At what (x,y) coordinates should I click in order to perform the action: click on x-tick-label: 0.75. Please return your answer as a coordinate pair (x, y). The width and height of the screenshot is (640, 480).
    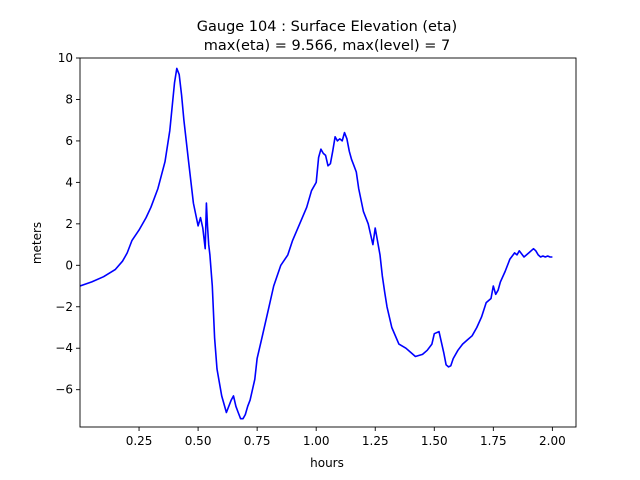
    Looking at the image, I should click on (257, 441).